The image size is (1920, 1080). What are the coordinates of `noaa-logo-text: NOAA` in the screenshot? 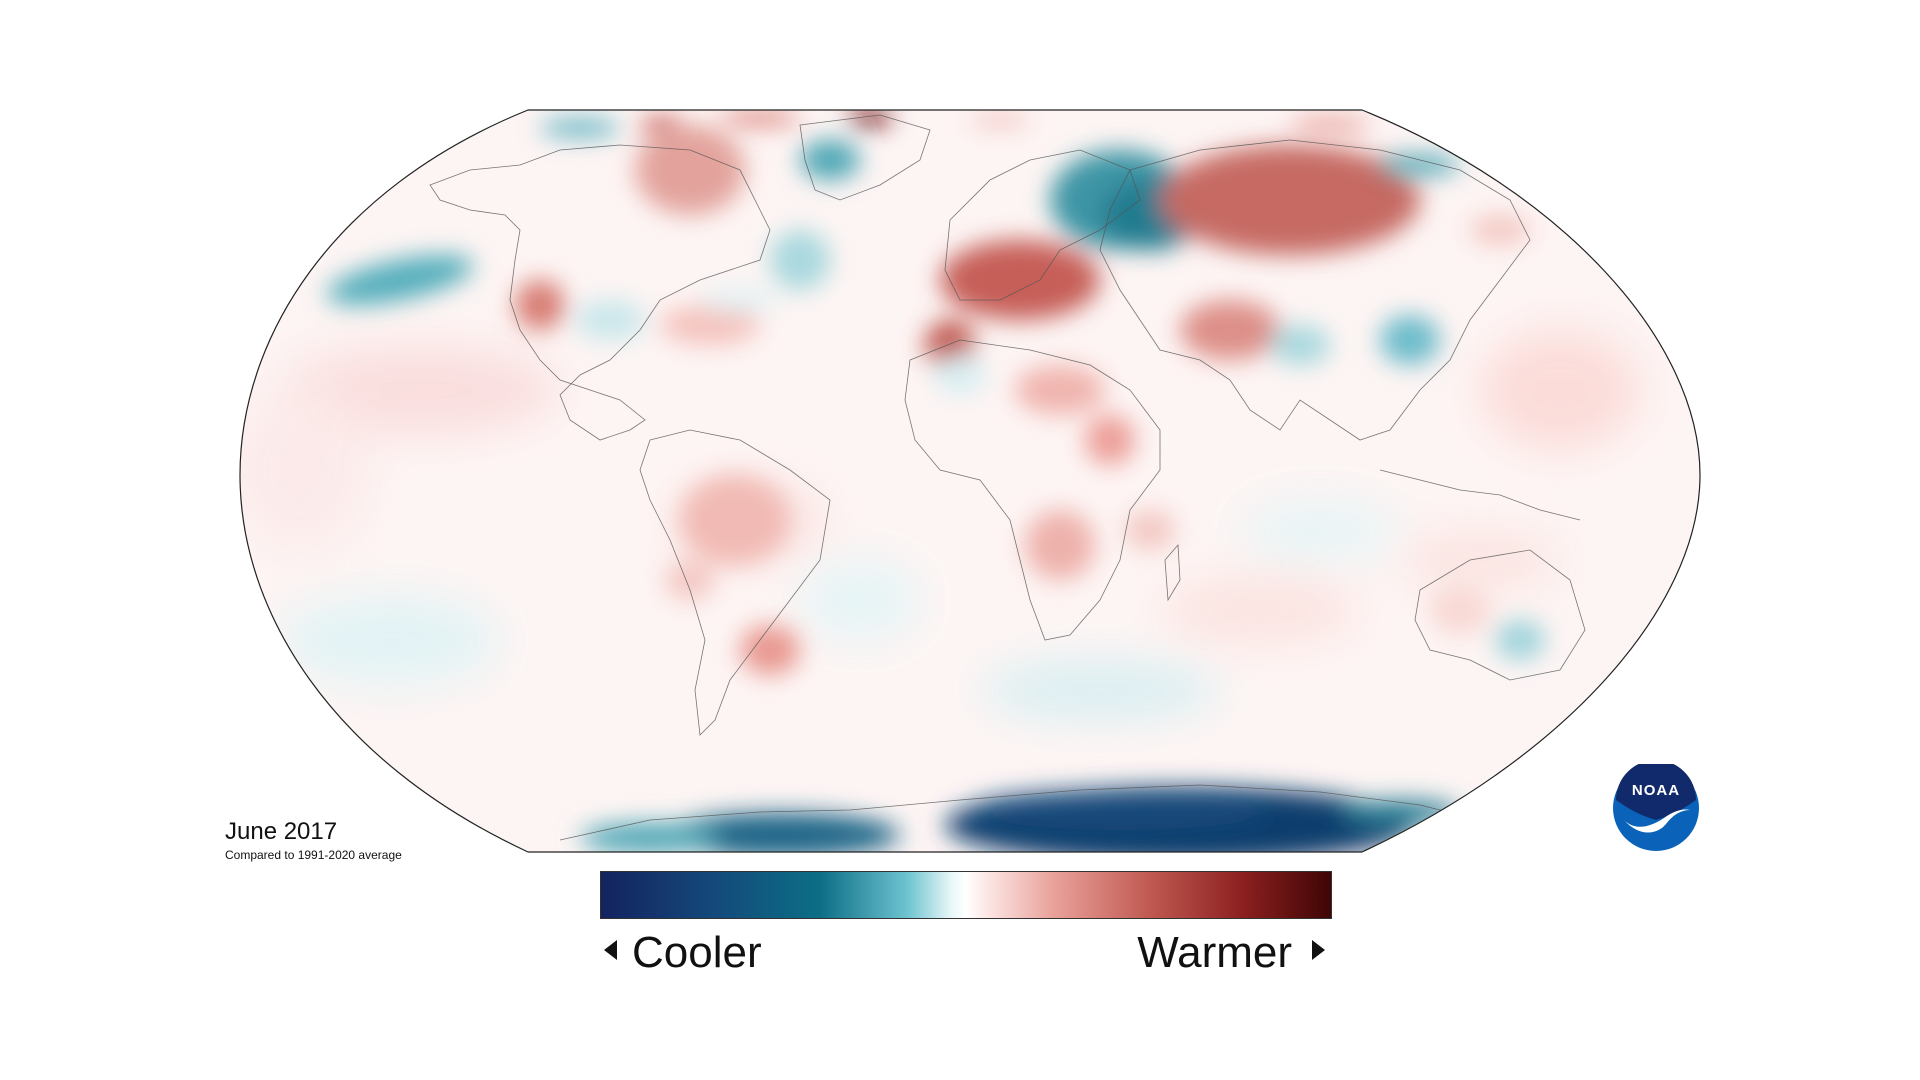 It's located at (1656, 790).